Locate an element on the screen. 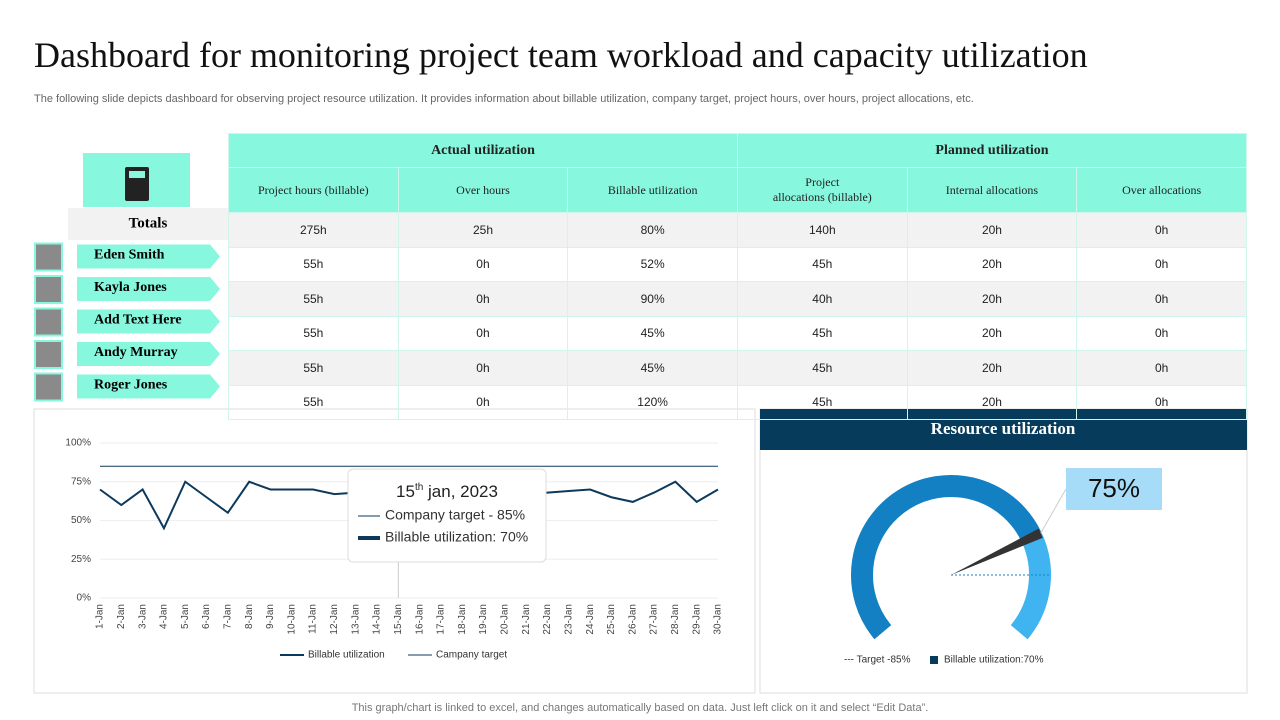  x-tick-label: 10-Jan is located at coordinates (291, 619).